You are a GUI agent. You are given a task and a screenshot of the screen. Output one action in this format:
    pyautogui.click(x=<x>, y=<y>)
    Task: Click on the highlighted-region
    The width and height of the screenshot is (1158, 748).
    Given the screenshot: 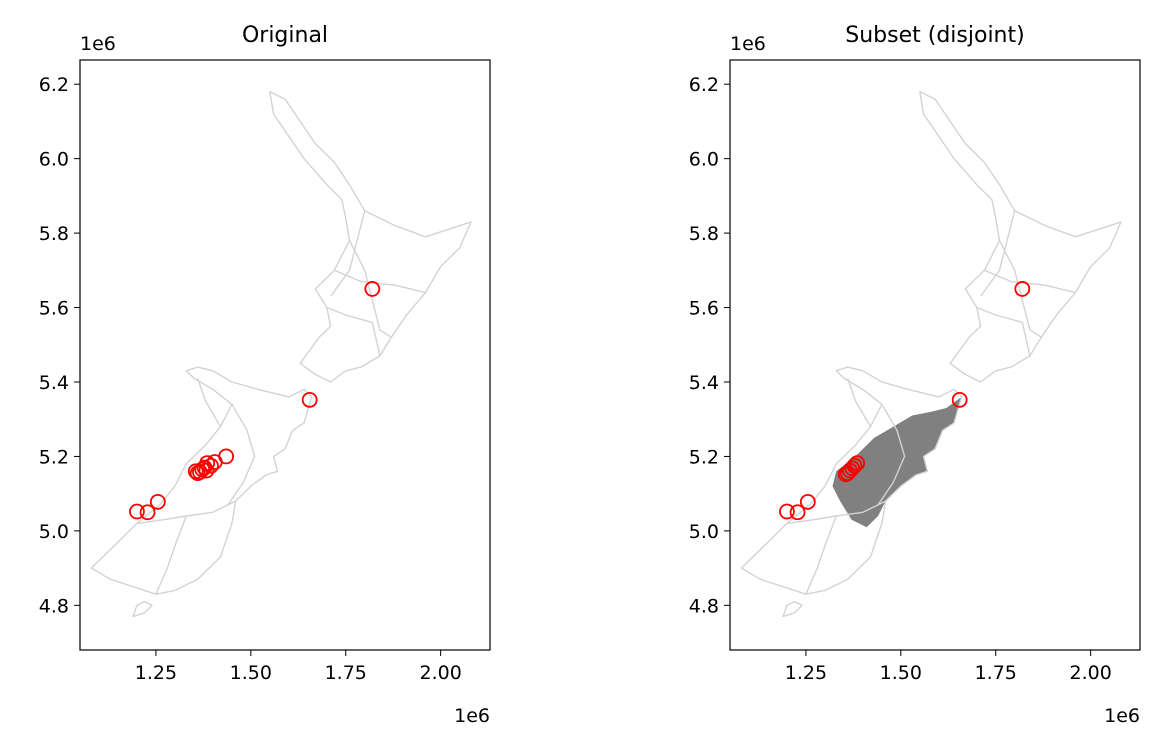 What is the action you would take?
    pyautogui.click(x=897, y=462)
    